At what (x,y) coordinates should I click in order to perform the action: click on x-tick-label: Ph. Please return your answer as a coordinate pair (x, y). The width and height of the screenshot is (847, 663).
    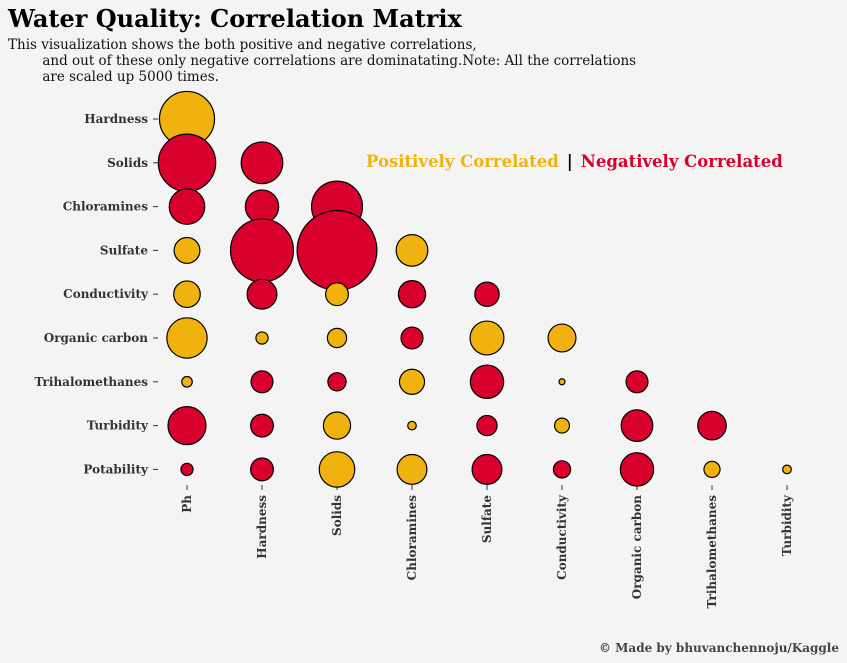
    Looking at the image, I should click on (187, 504).